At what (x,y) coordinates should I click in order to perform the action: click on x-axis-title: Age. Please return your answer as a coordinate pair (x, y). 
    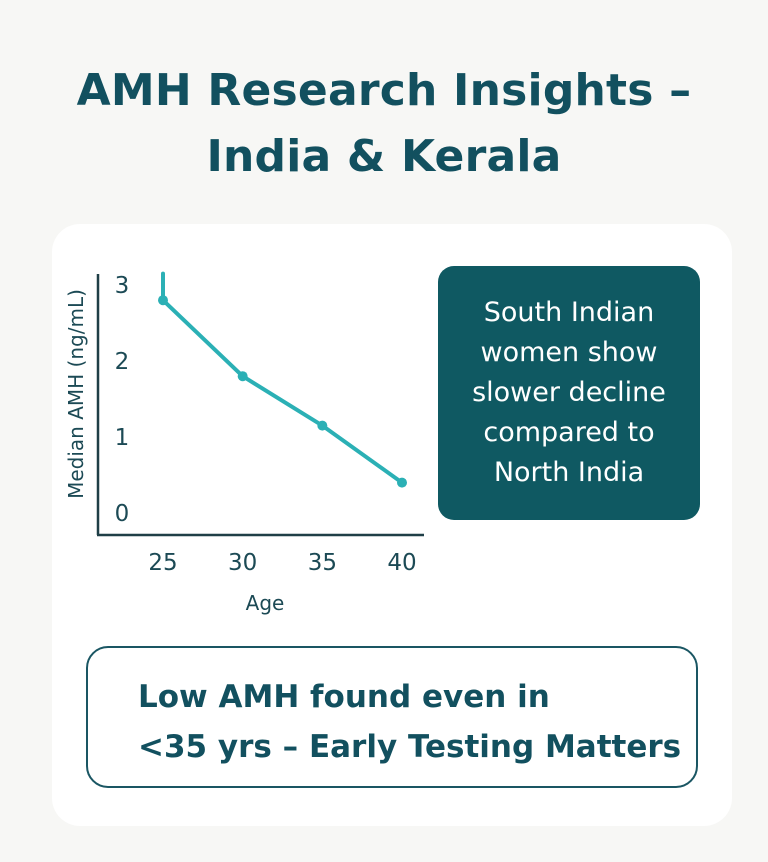
    Looking at the image, I should click on (265, 603).